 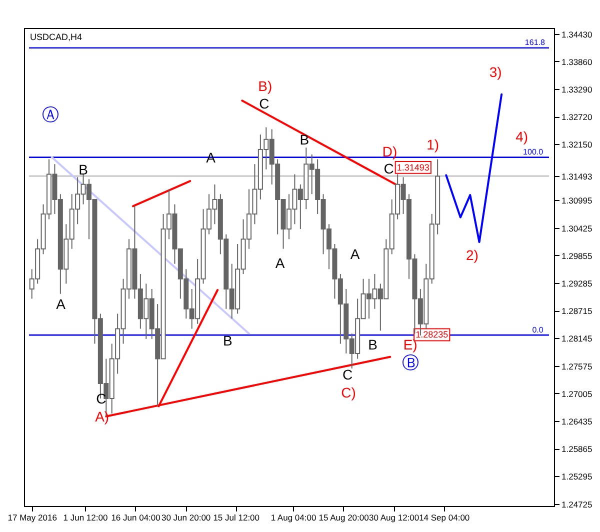 What do you see at coordinates (577, 201) in the screenshot?
I see `y-tick-label: 1.30995` at bounding box center [577, 201].